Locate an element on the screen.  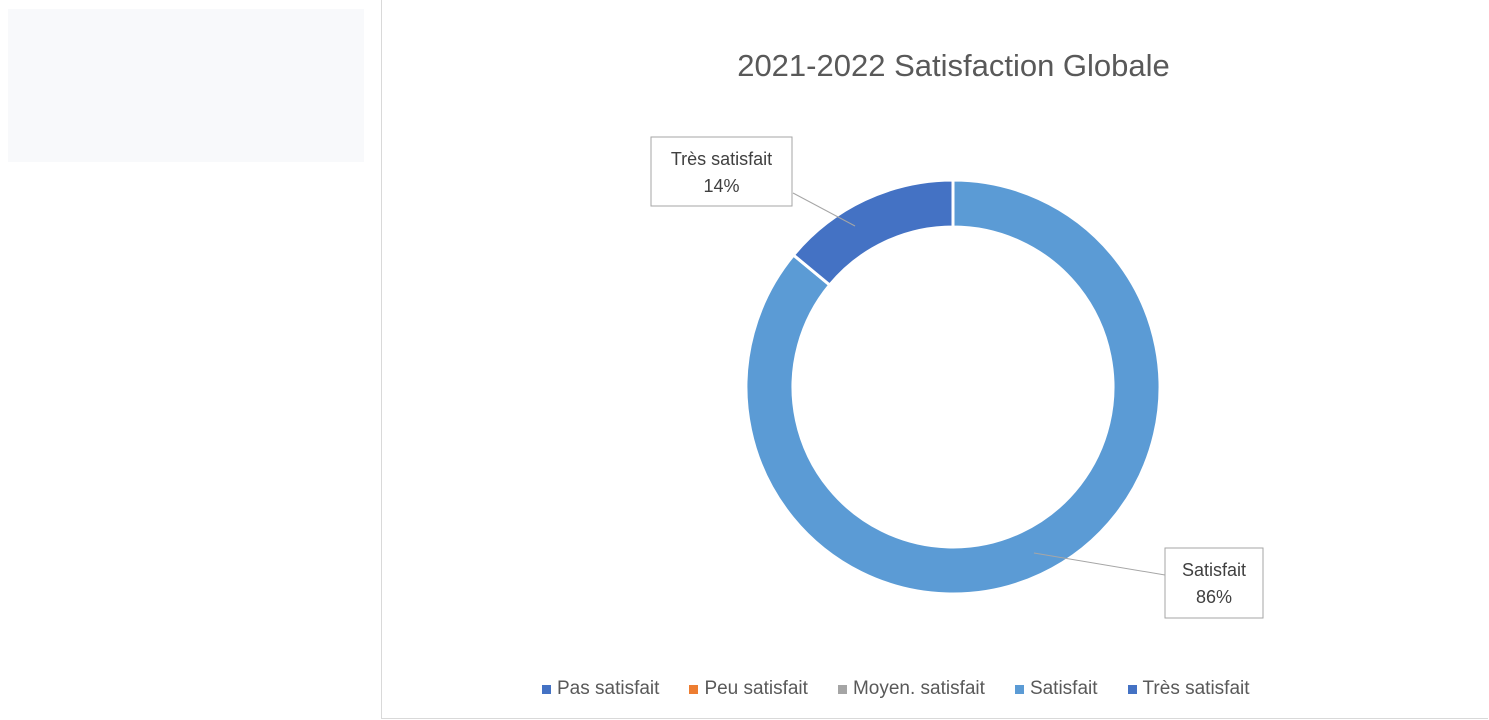
legend-item-pas-satisfait: Pas satisfait is located at coordinates (600, 689).